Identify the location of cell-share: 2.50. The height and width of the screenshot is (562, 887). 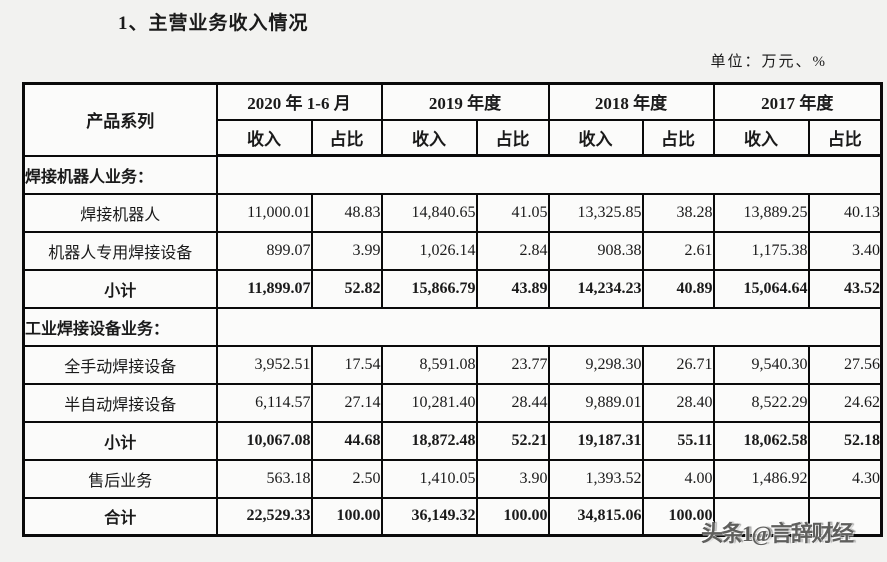
(346, 478).